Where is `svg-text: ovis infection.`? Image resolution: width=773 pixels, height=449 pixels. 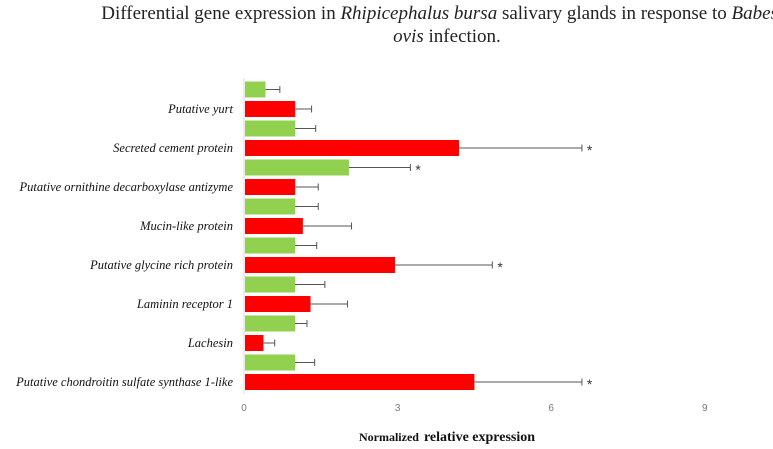 svg-text: ovis infection. is located at coordinates (447, 36).